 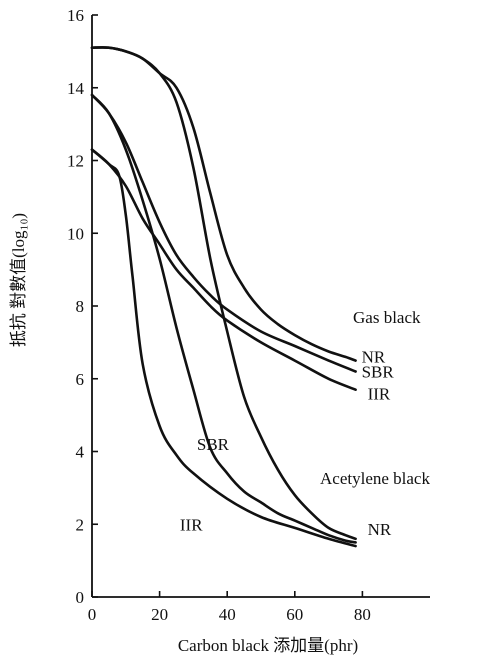 What do you see at coordinates (375, 478) in the screenshot?
I see `annotation-acetylene-black: Acetylene black` at bounding box center [375, 478].